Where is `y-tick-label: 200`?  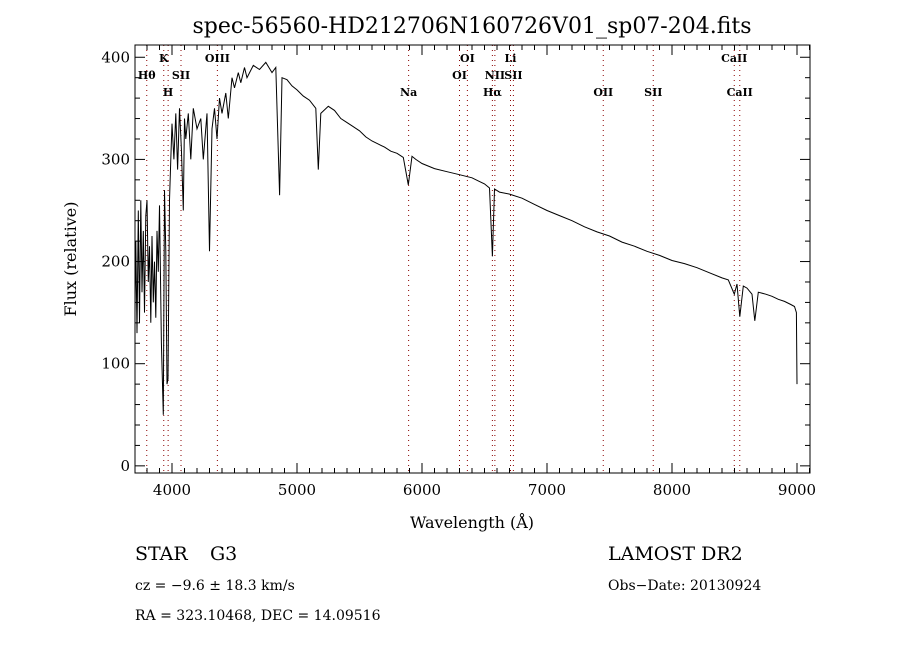
y-tick-label: 200 is located at coordinates (115, 262).